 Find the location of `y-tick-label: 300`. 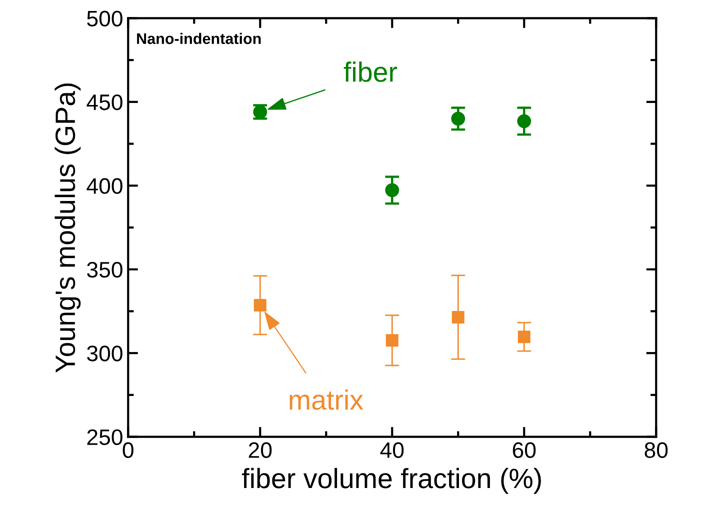

y-tick-label: 300 is located at coordinates (104, 354).